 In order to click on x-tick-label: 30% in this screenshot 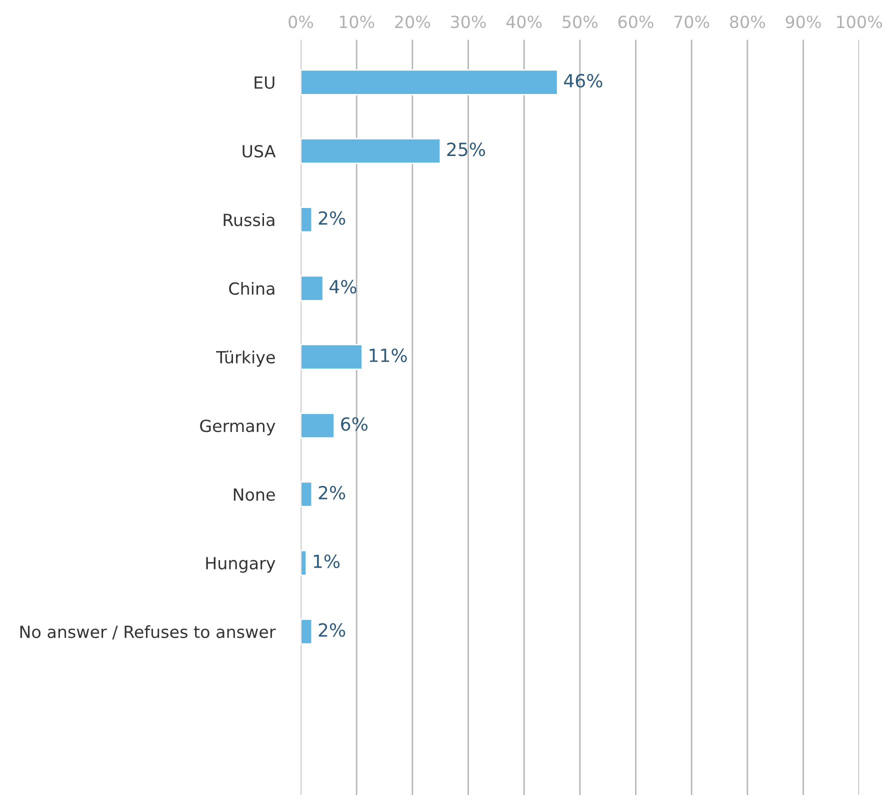, I will do `click(468, 22)`.